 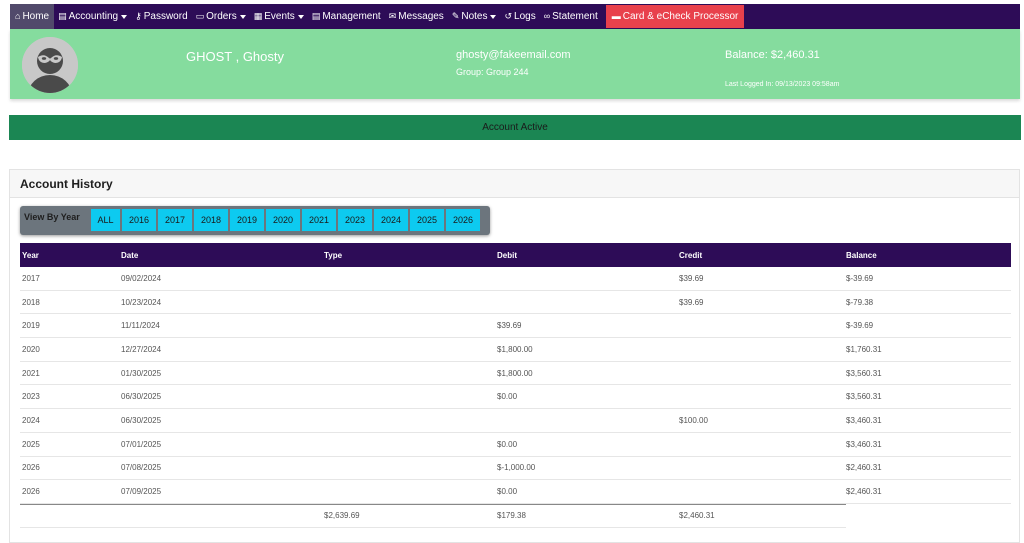 What do you see at coordinates (772, 55) in the screenshot?
I see `account-balance: Balance: $2,460.31` at bounding box center [772, 55].